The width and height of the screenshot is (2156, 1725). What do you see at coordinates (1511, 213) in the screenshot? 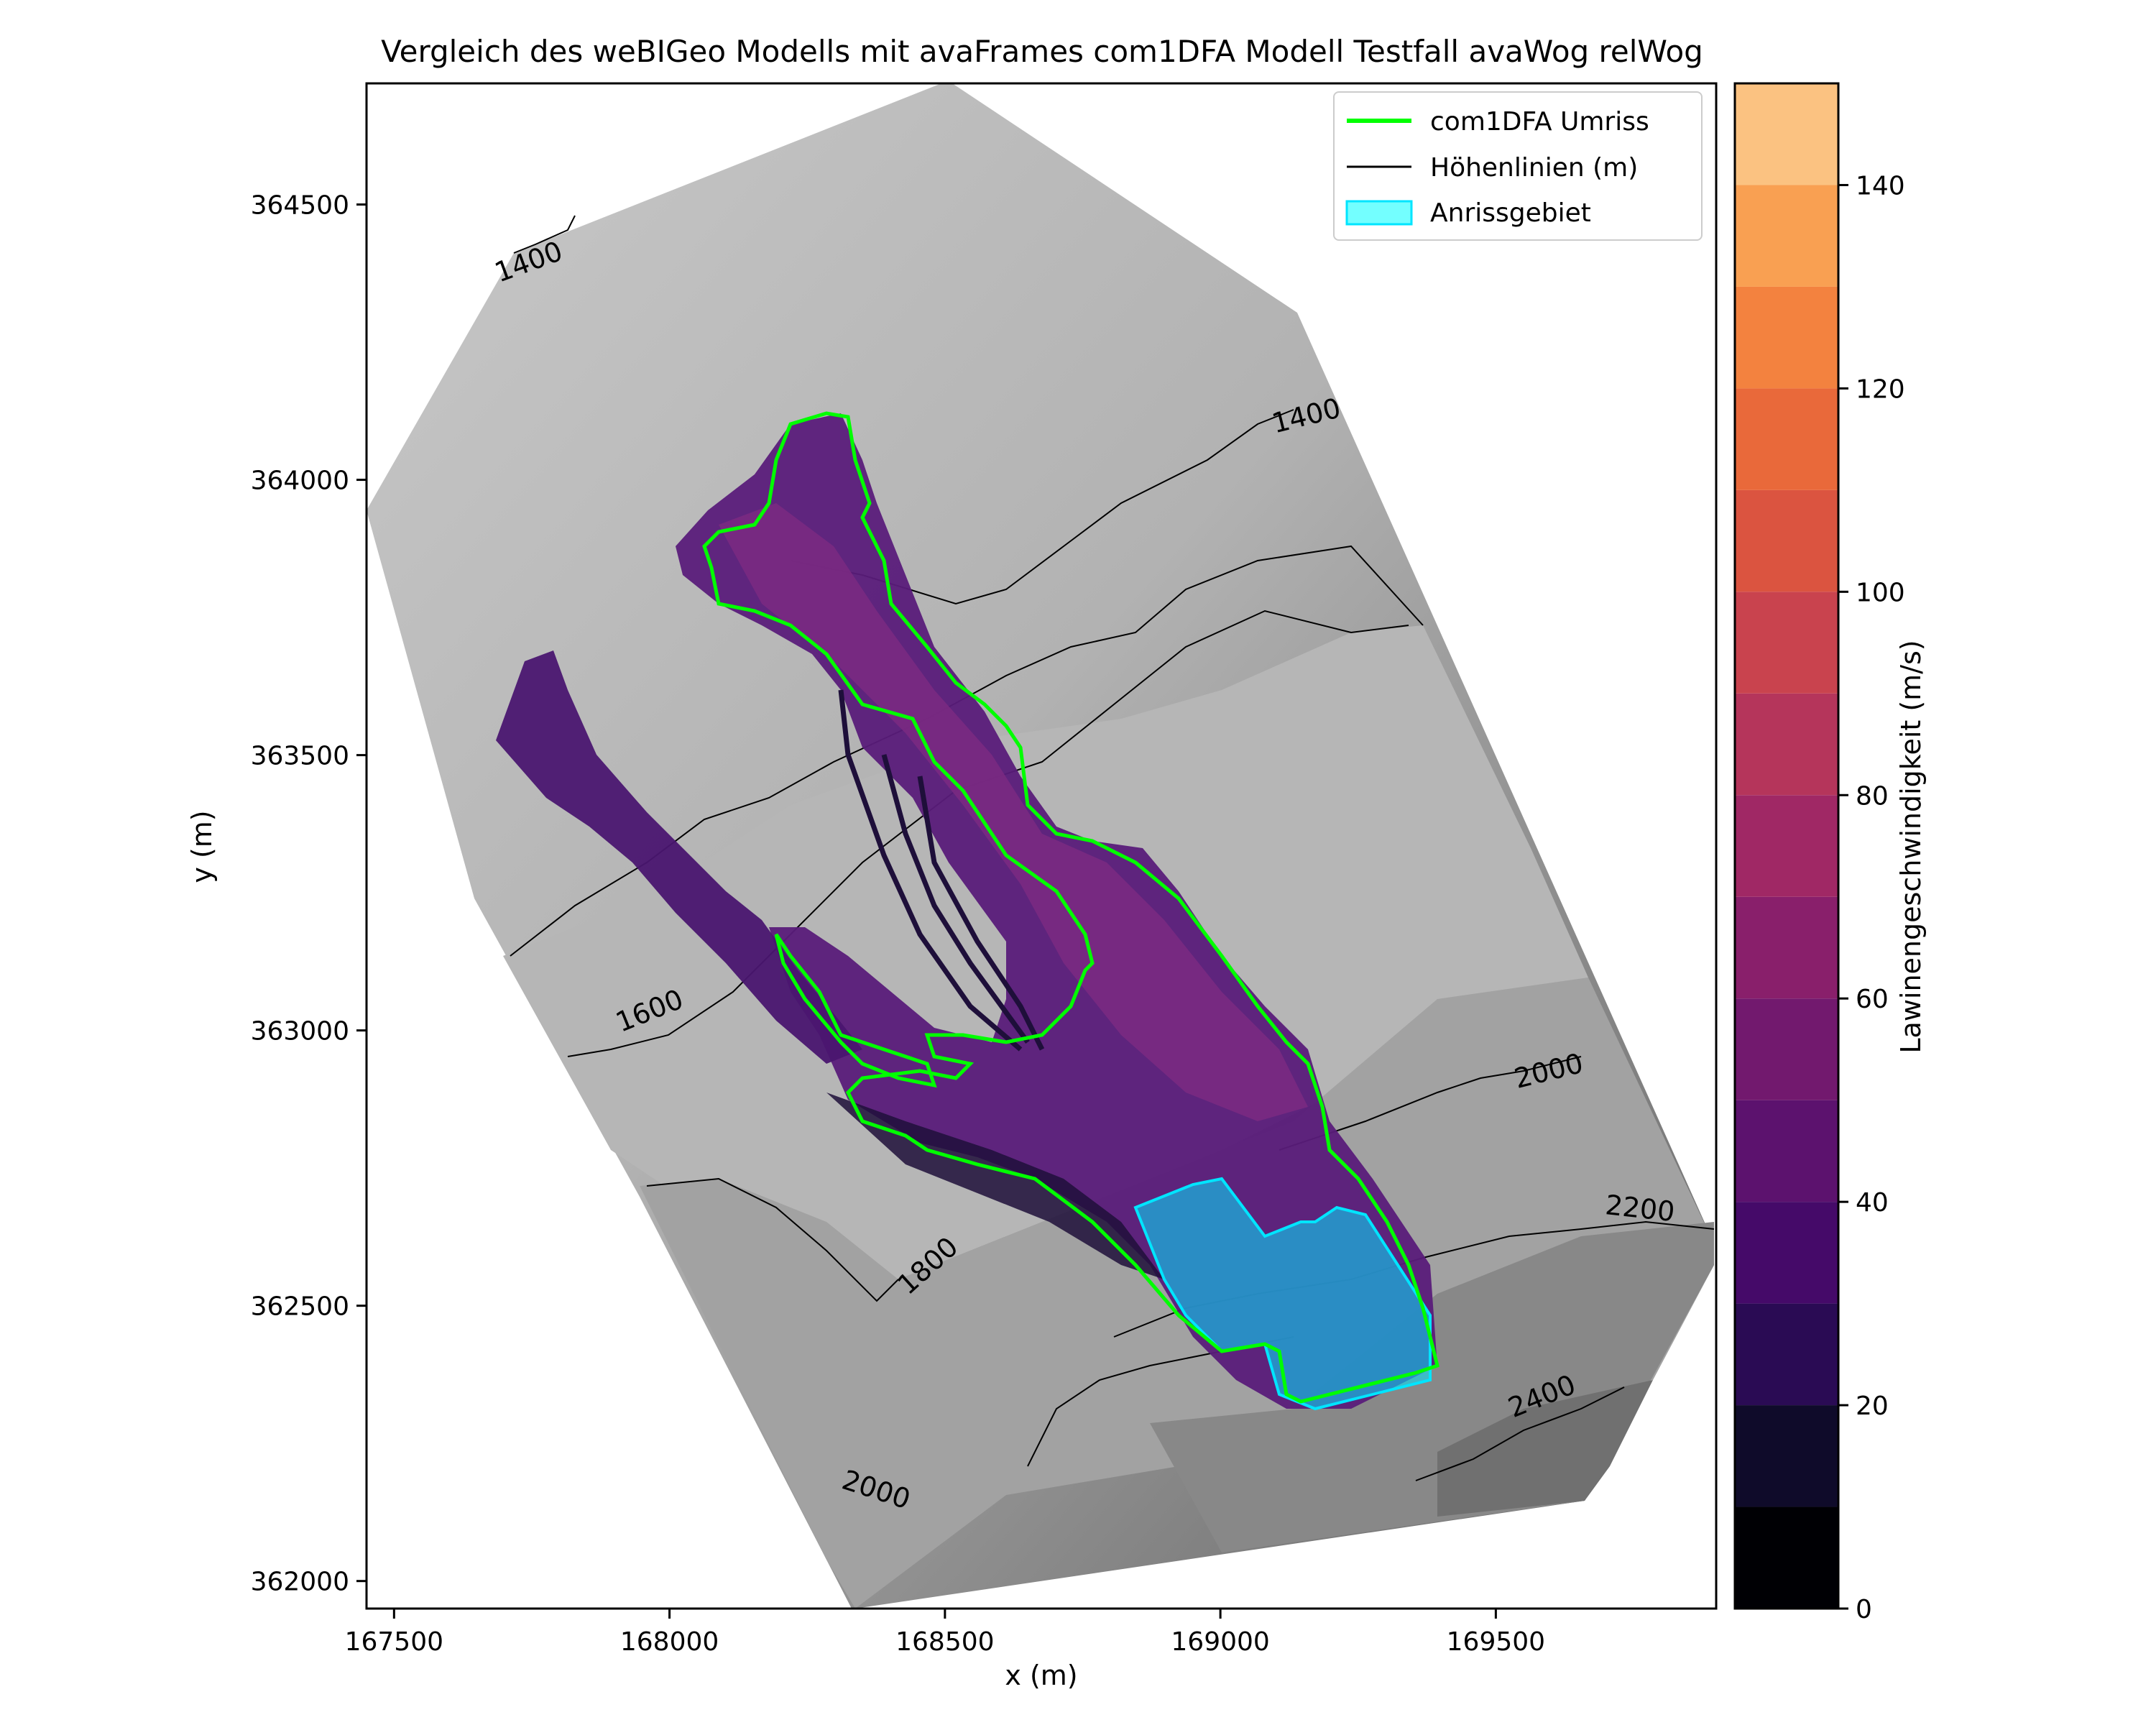
I see `legend-label-release: Anrissgebiet` at bounding box center [1511, 213].